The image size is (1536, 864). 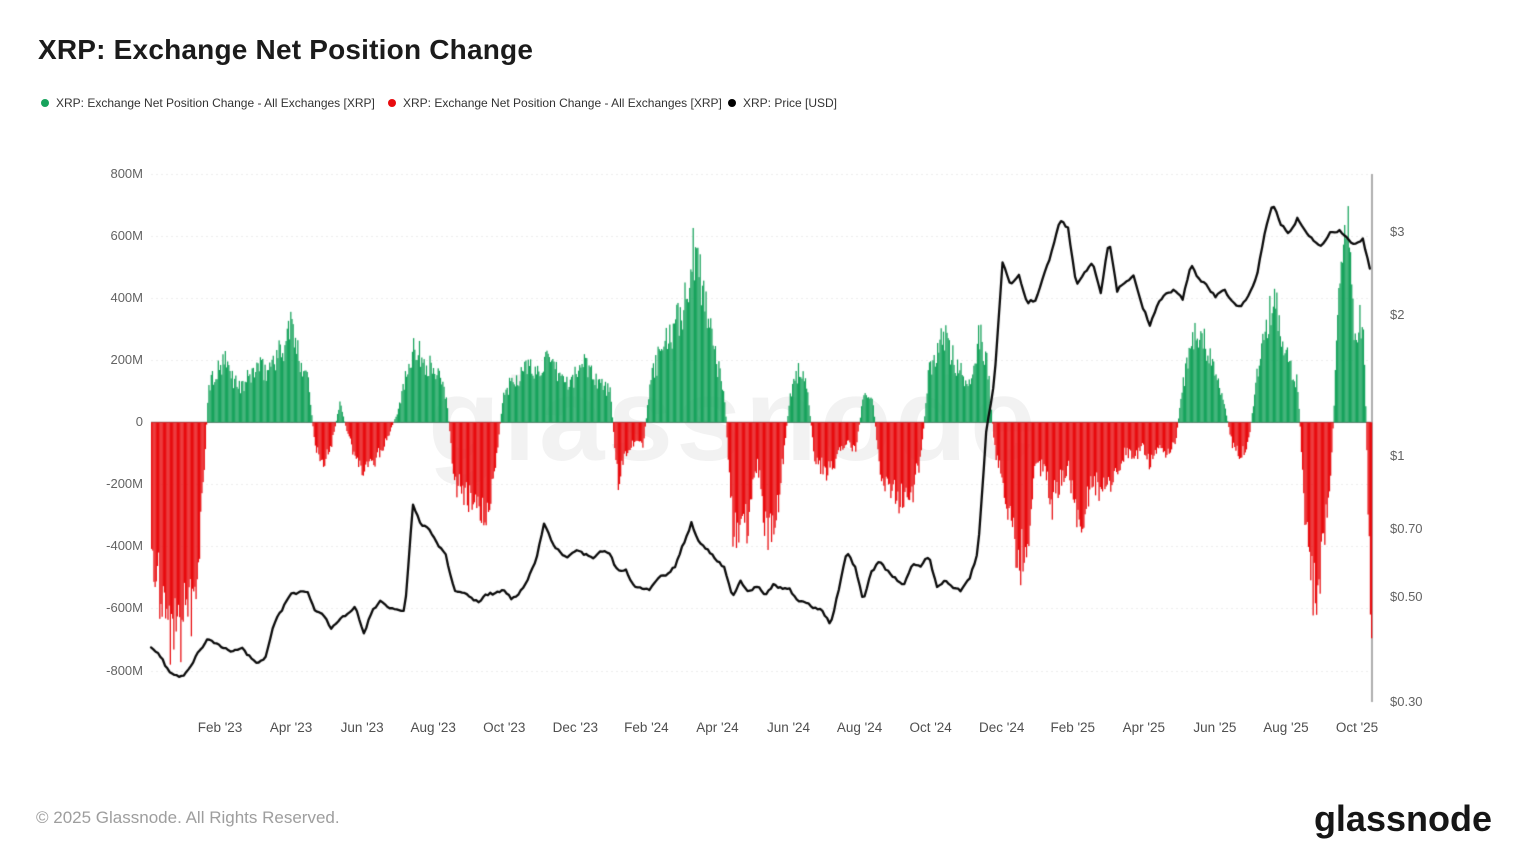 I want to click on x-axis-tick: Aug '25, so click(x=1286, y=727).